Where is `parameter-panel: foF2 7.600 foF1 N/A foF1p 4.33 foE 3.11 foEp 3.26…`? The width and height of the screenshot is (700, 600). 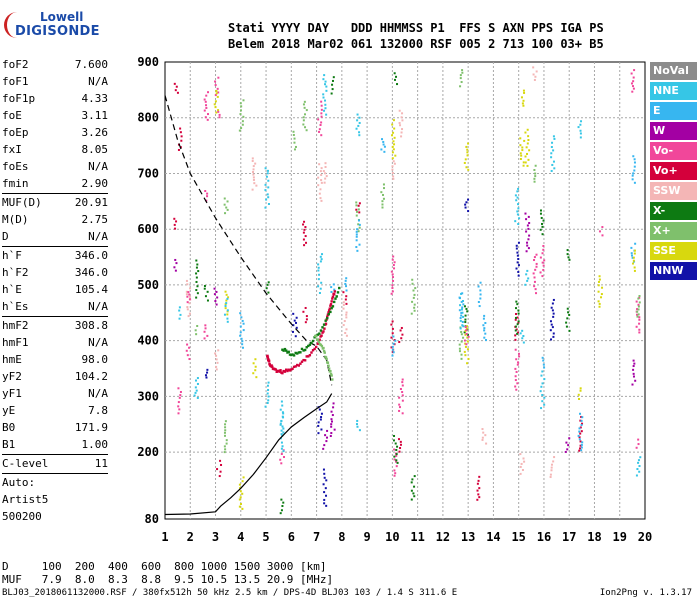
parameter-panel: foF2 7.600 foF1 N/A foF1p 4.33 foE 3.11 foEp 3.26… is located at coordinates (55, 290).